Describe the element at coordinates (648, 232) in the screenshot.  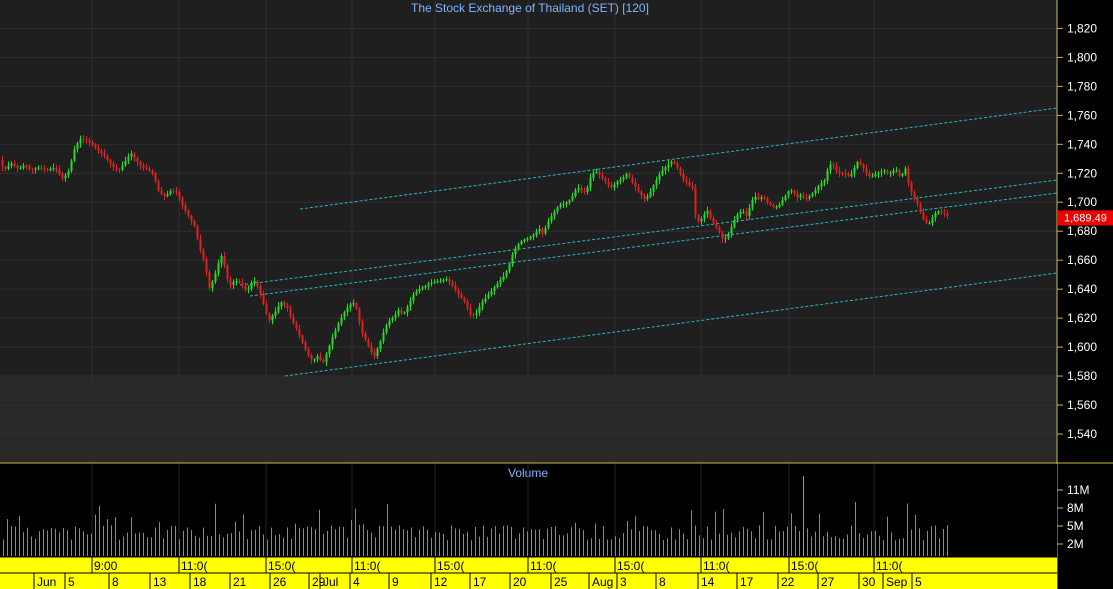
I see `channel-line` at that location.